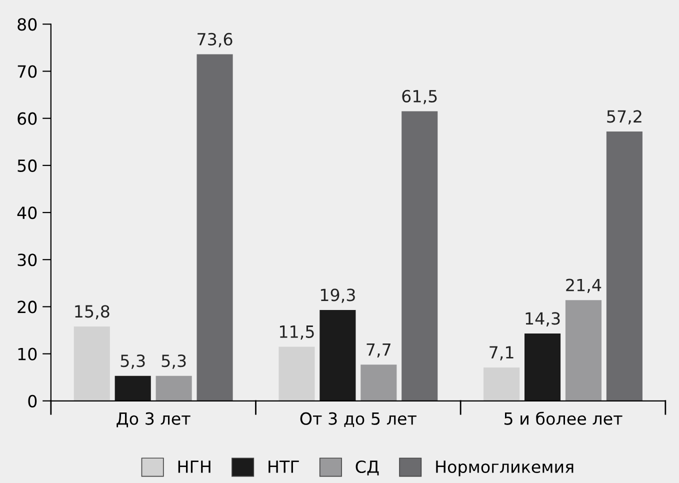 This screenshot has height=483, width=679. I want to click on data-label: 7,1, so click(502, 353).